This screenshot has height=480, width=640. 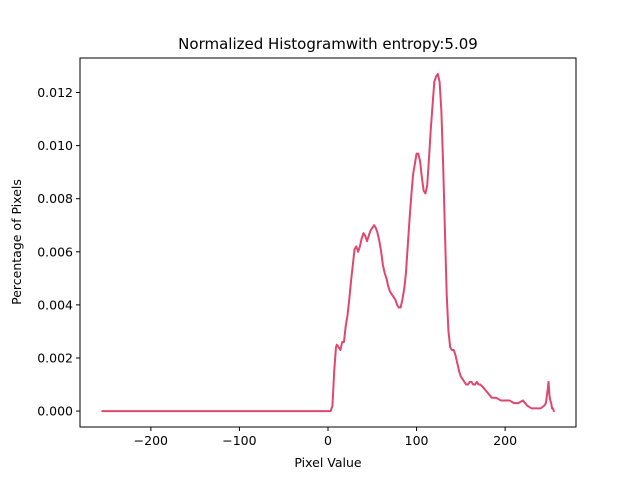 What do you see at coordinates (55, 357) in the screenshot?
I see `y-tick-label: 0.002` at bounding box center [55, 357].